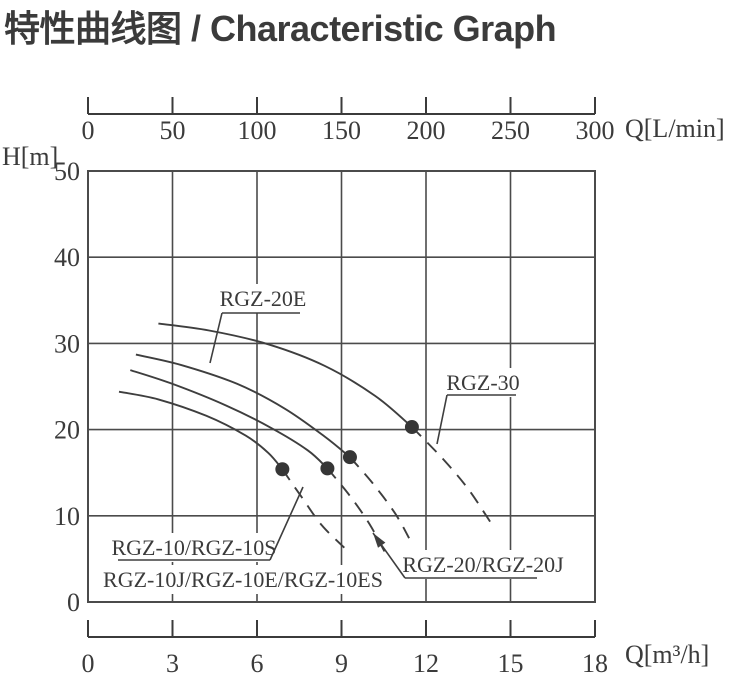 This screenshot has height=686, width=738. Describe the element at coordinates (313, 508) in the screenshot. I see `curve-dashed-rgz-10-rgz-10s` at that location.